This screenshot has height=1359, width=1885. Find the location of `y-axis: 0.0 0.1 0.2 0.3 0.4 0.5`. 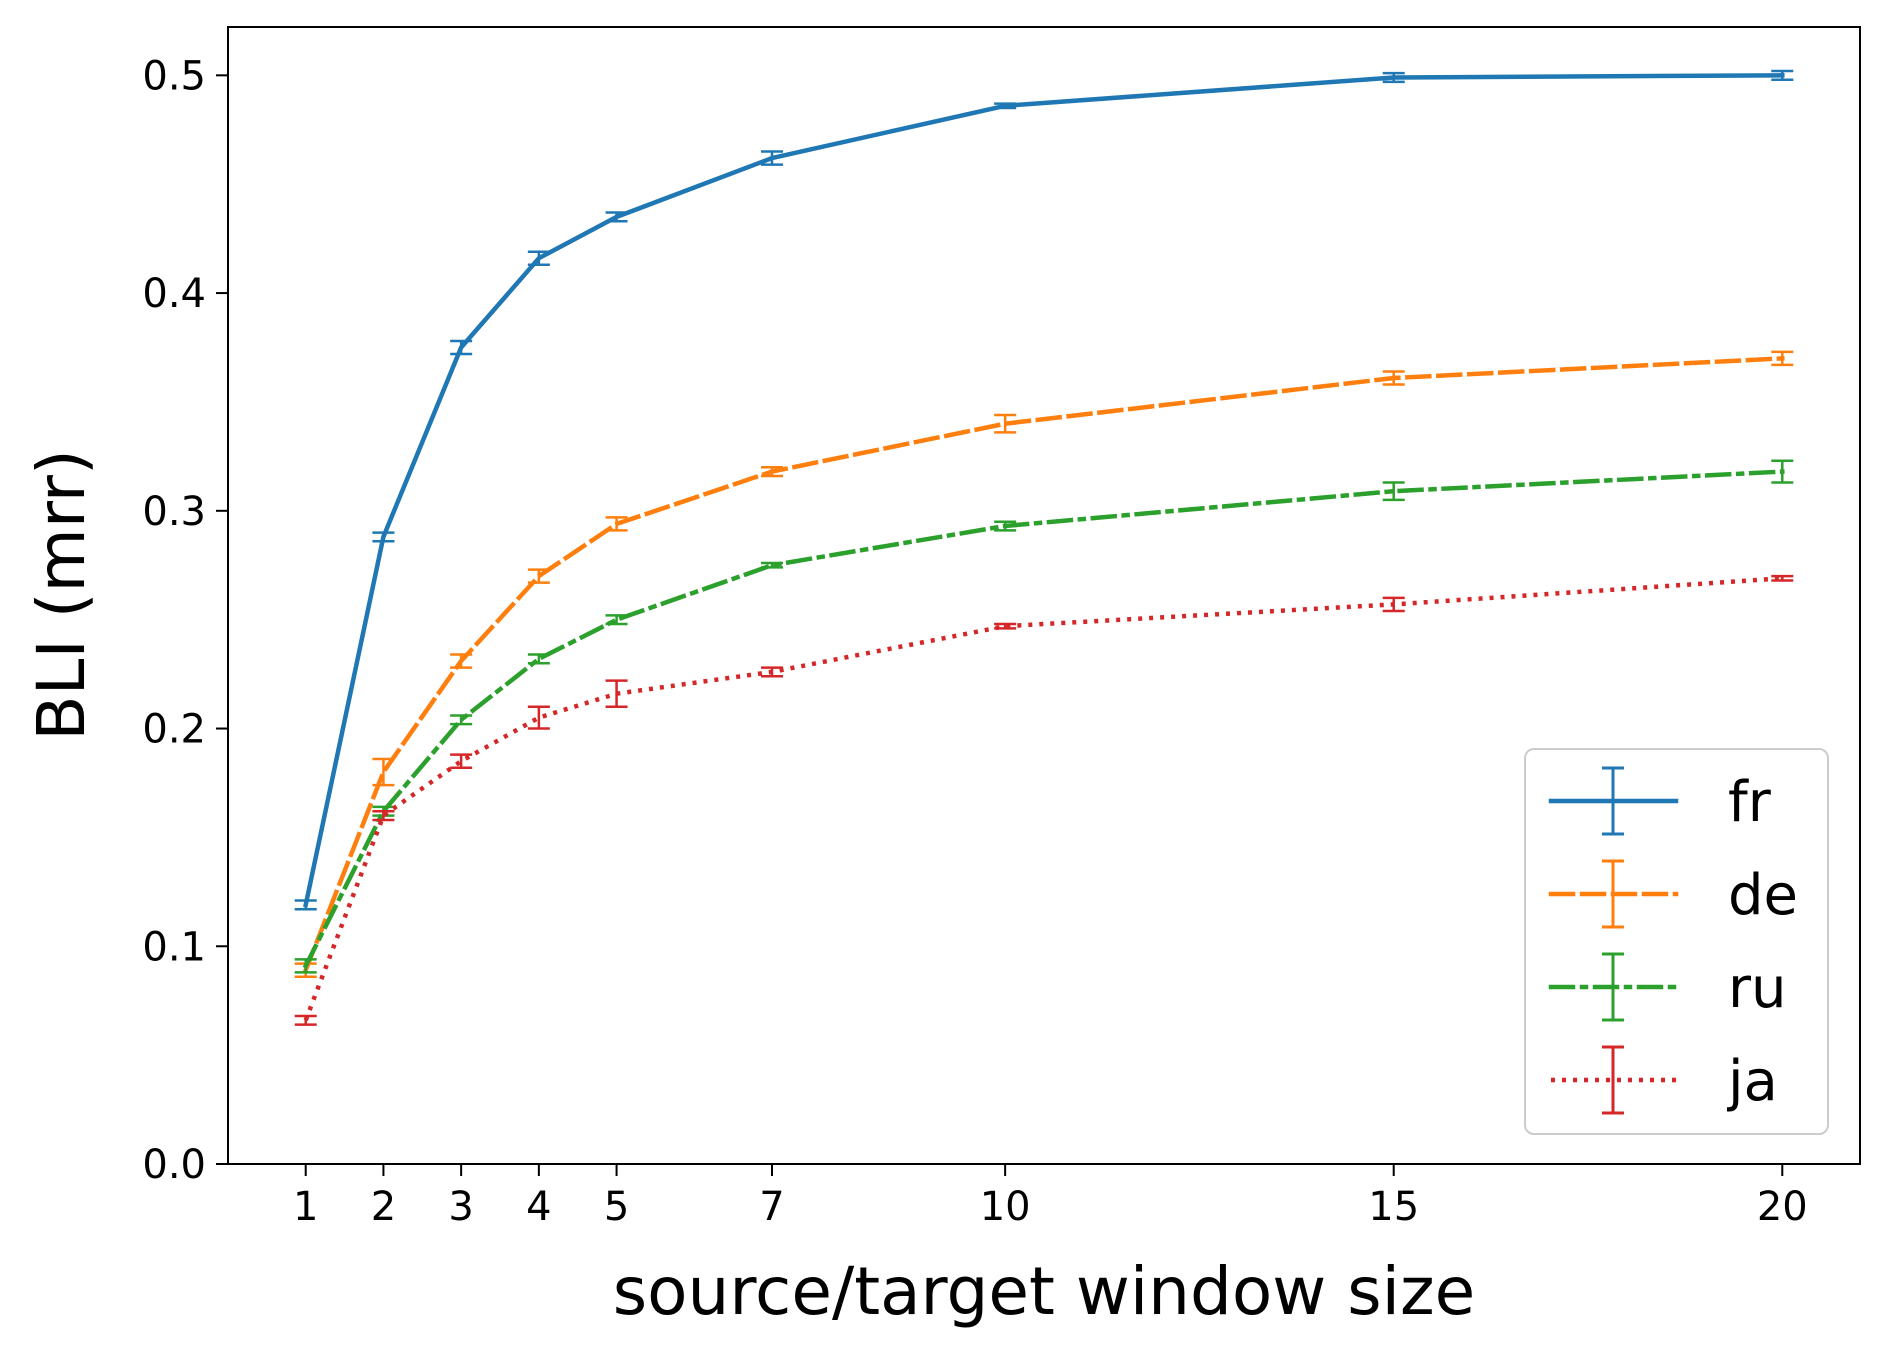

y-axis: 0.0 0.1 0.2 0.3 0.4 0.5 is located at coordinates (185, 620).